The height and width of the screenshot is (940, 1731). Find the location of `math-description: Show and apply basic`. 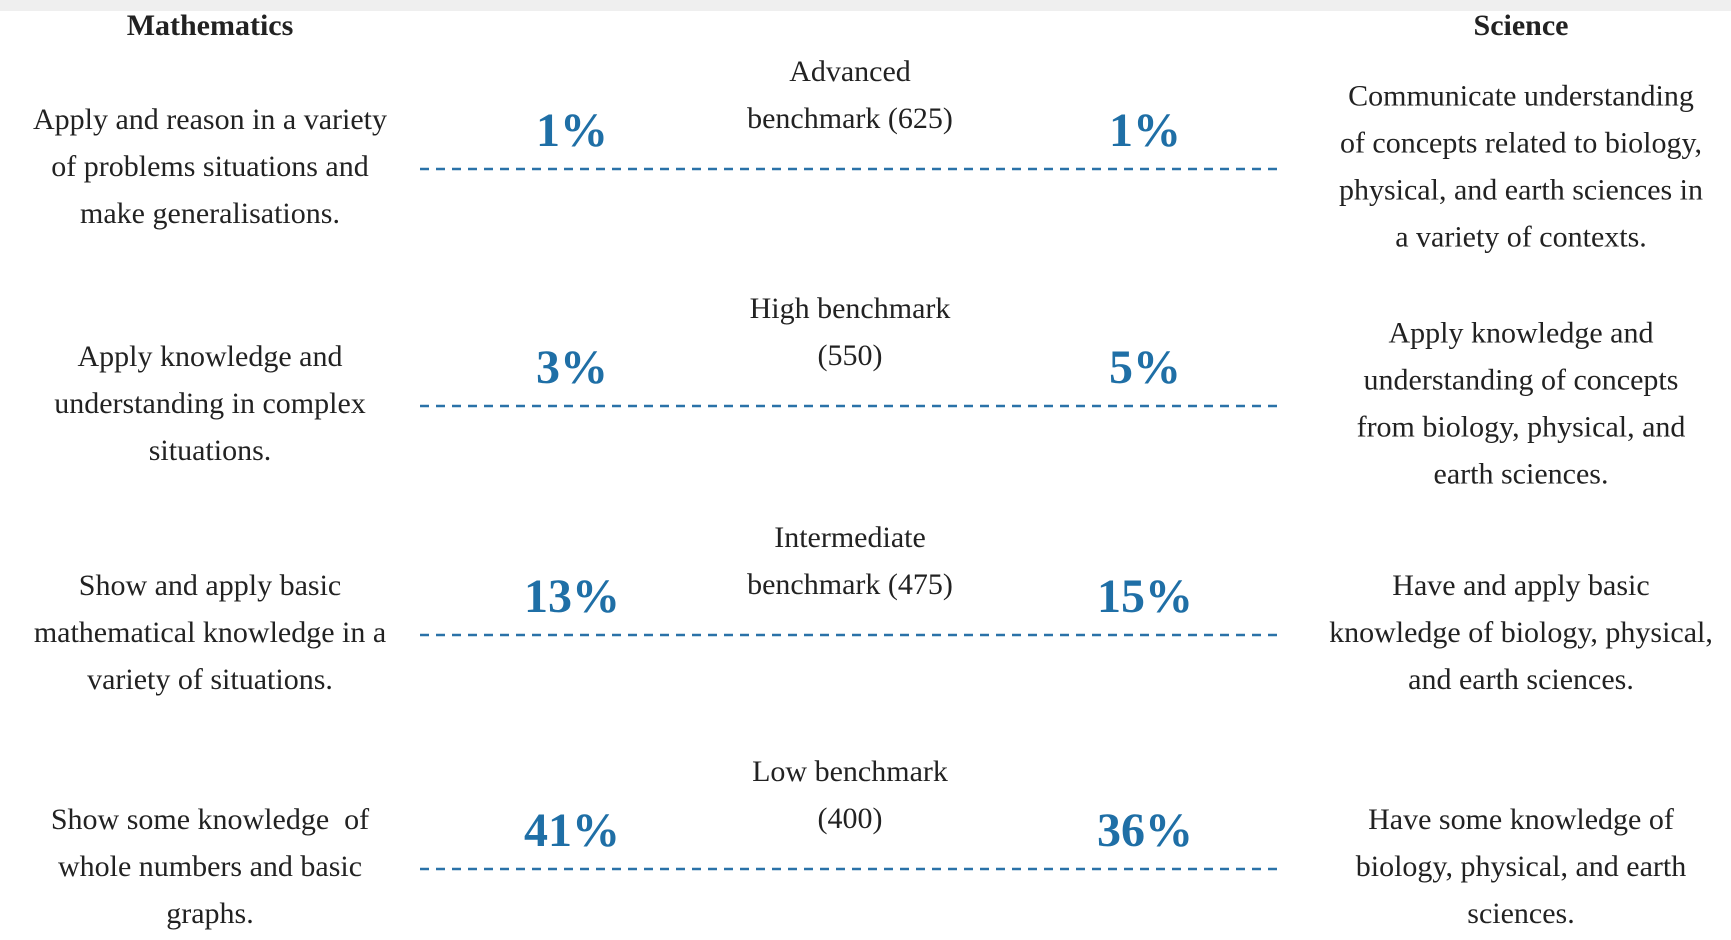

math-description: Show and apply basic is located at coordinates (210, 585).